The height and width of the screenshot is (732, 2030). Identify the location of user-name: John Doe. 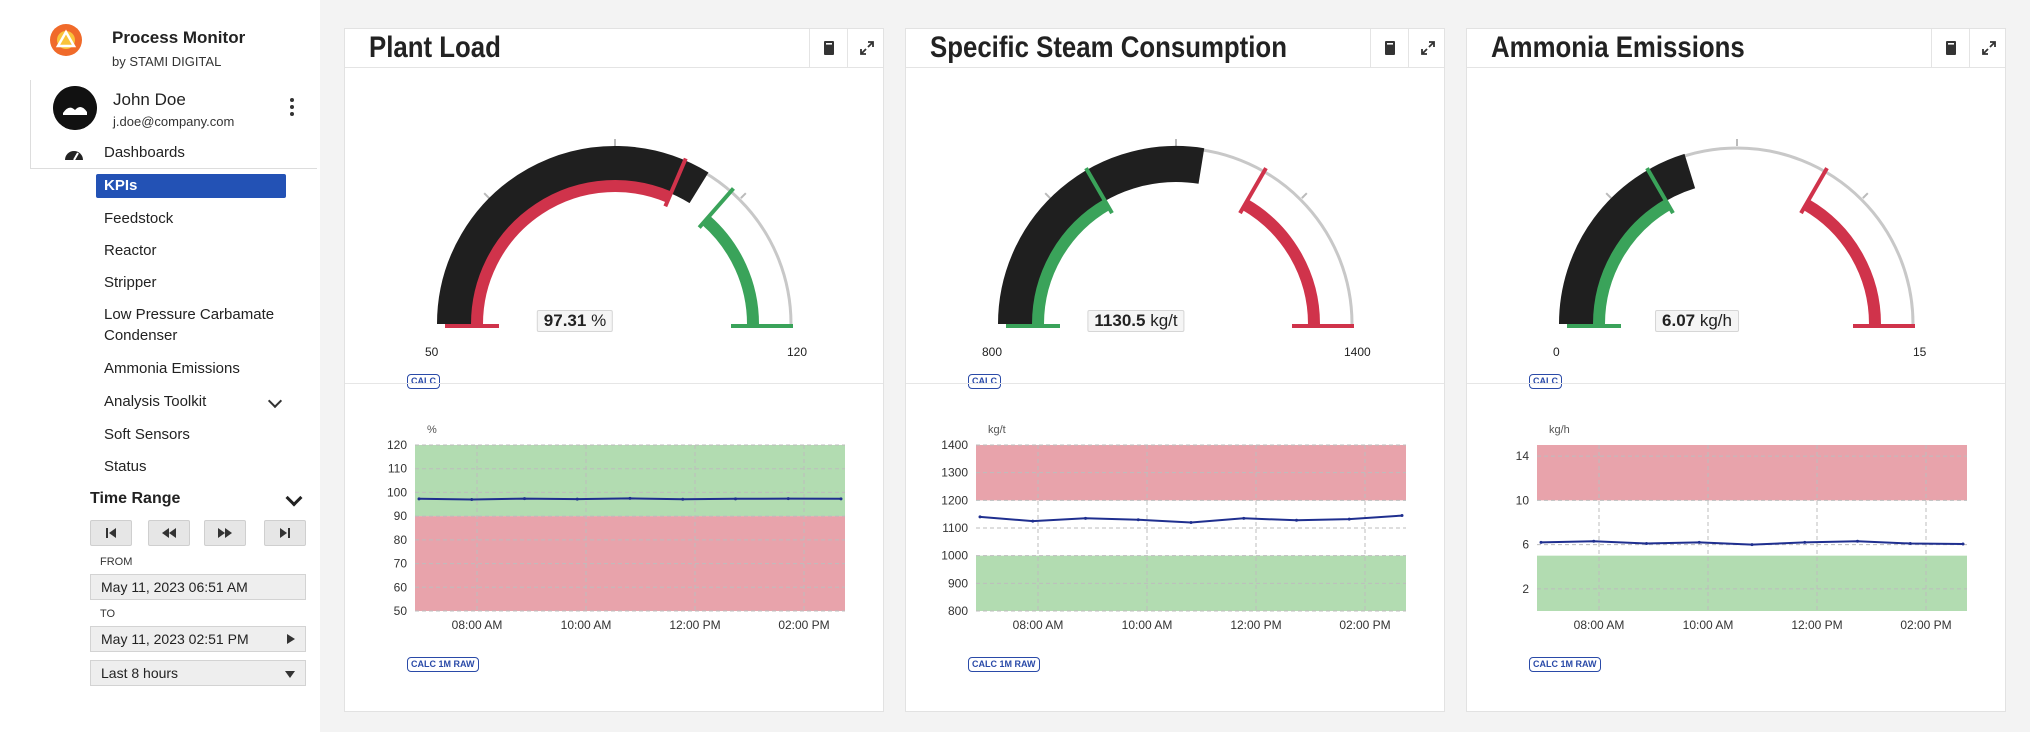
(149, 99).